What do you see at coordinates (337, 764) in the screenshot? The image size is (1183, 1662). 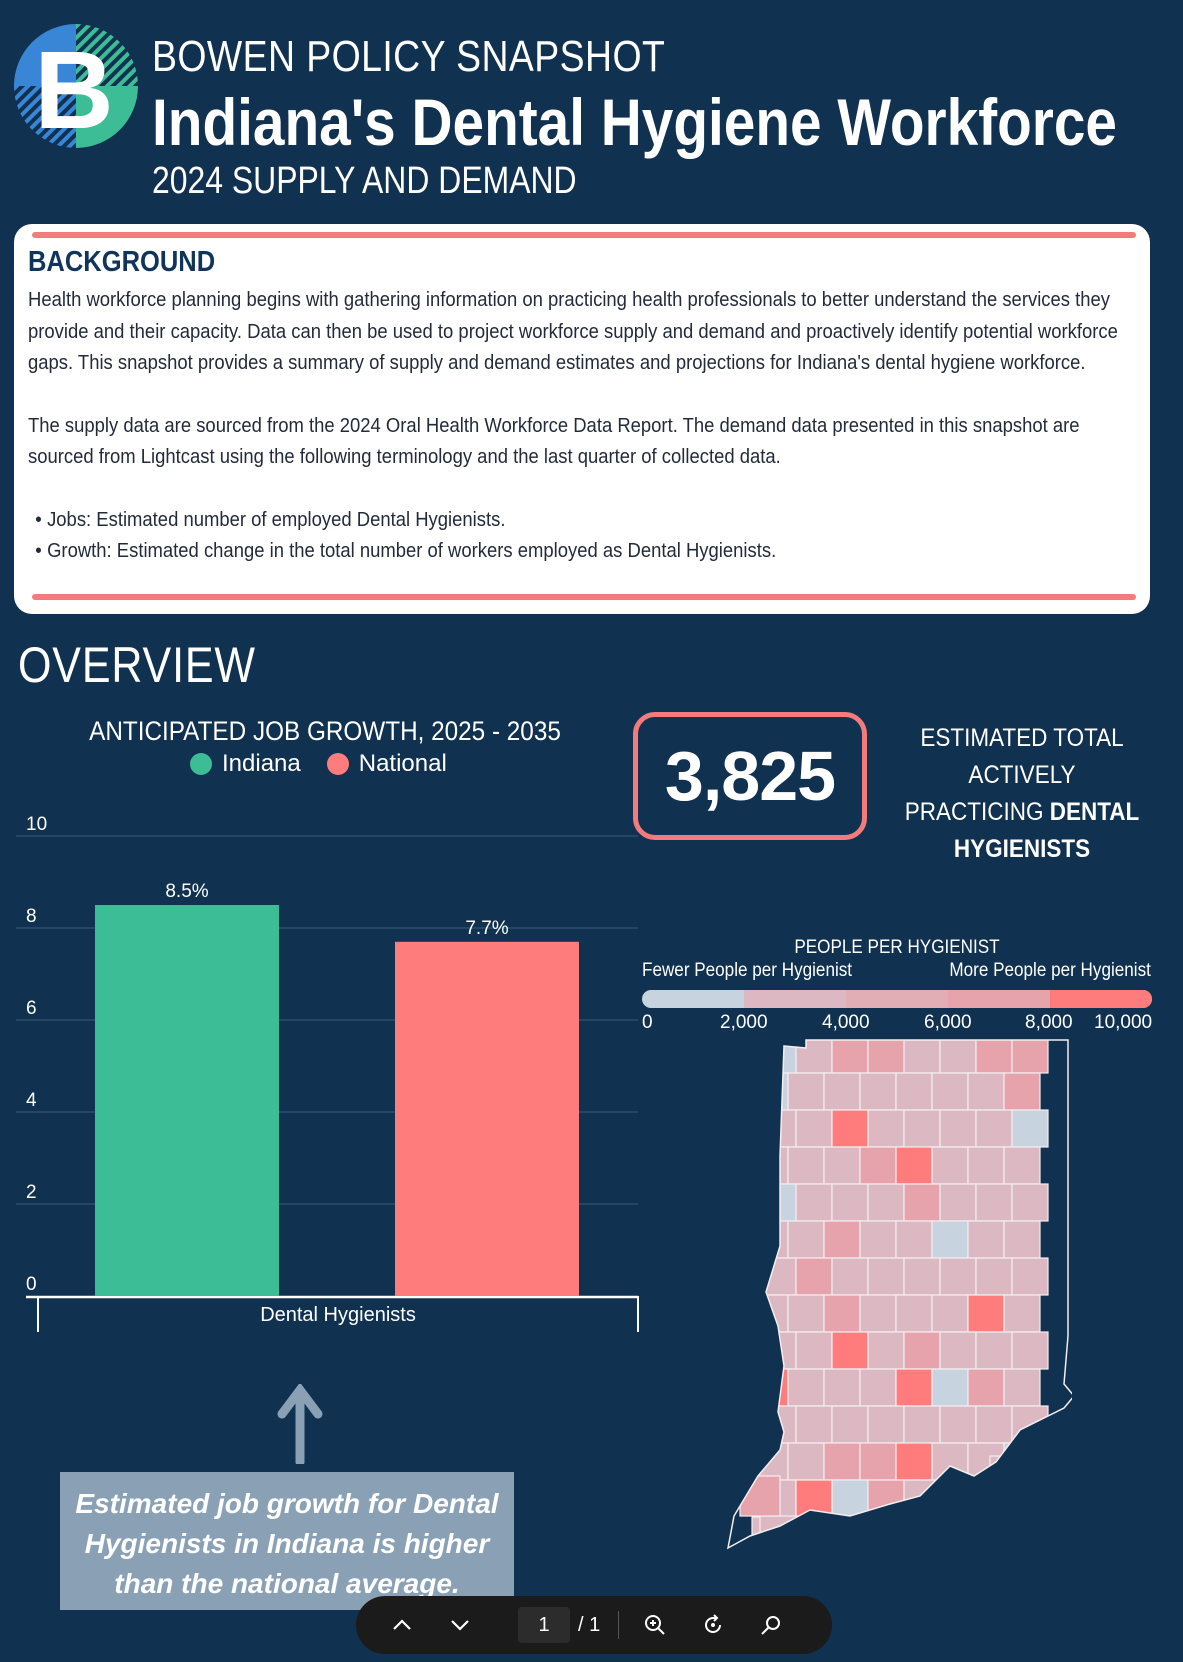 I see `legend-swatch-national` at bounding box center [337, 764].